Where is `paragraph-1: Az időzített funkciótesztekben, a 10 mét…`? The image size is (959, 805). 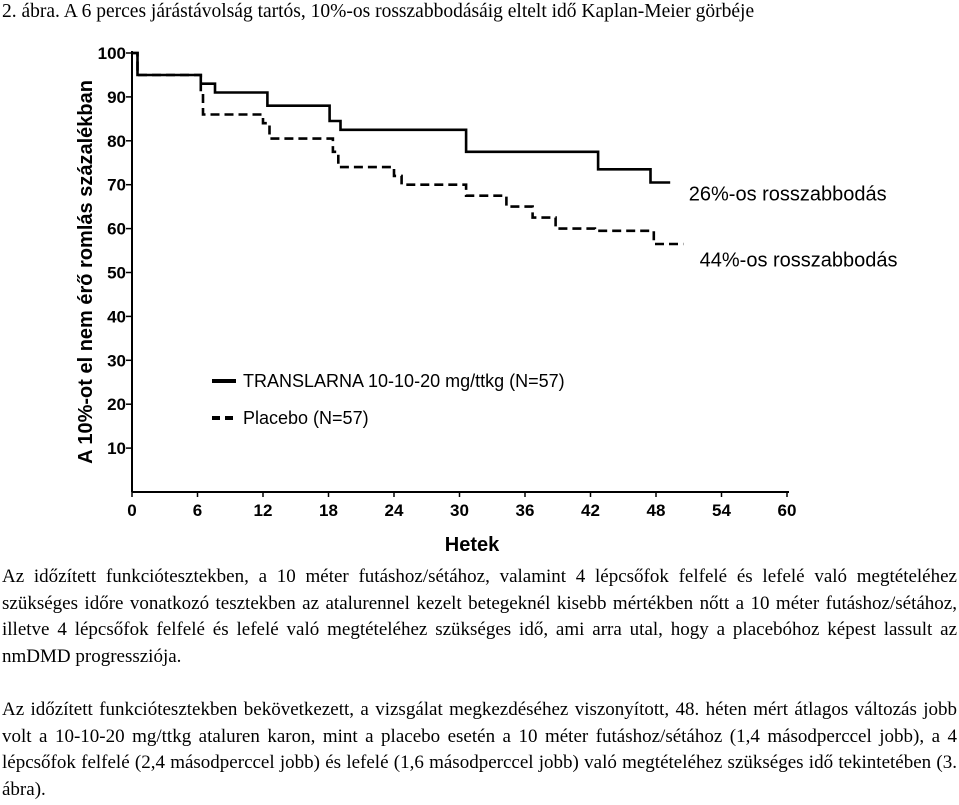
paragraph-1: Az időzített funkciótesztekben, a 10 mét… is located at coordinates (479, 616).